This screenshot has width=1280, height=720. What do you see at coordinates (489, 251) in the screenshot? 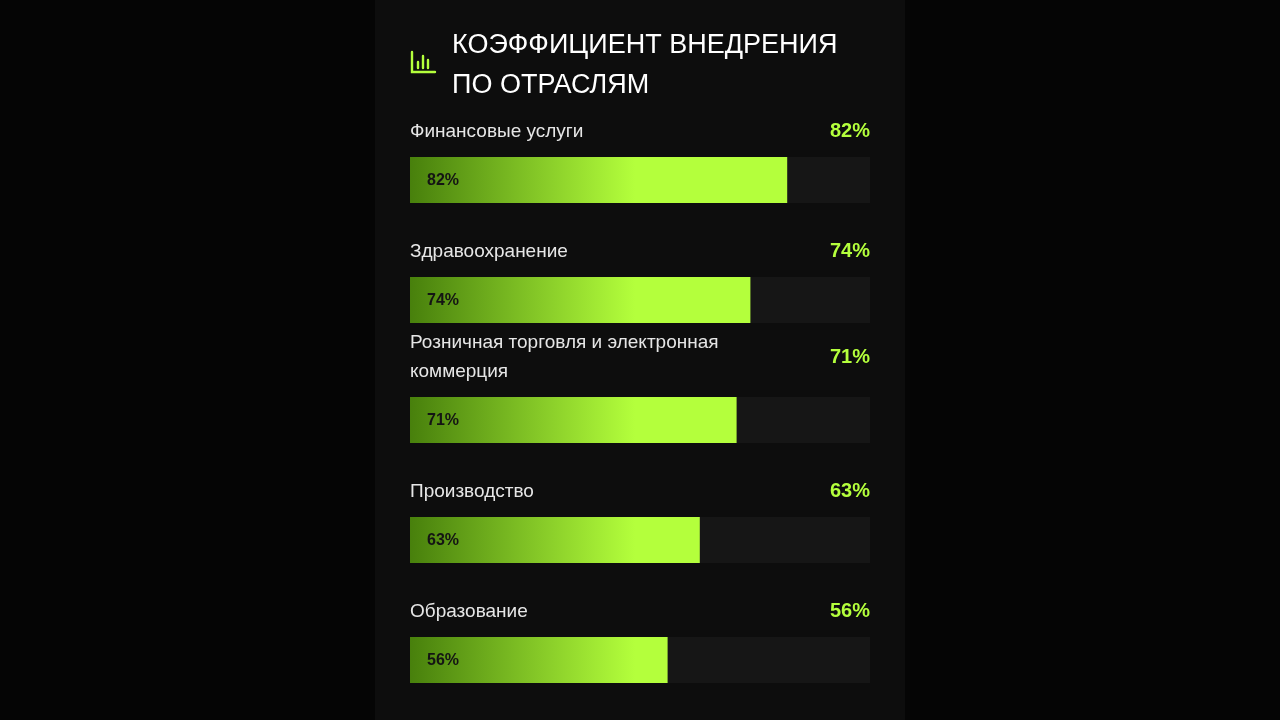
I see `y-tick-label: Здравоохранение` at bounding box center [489, 251].